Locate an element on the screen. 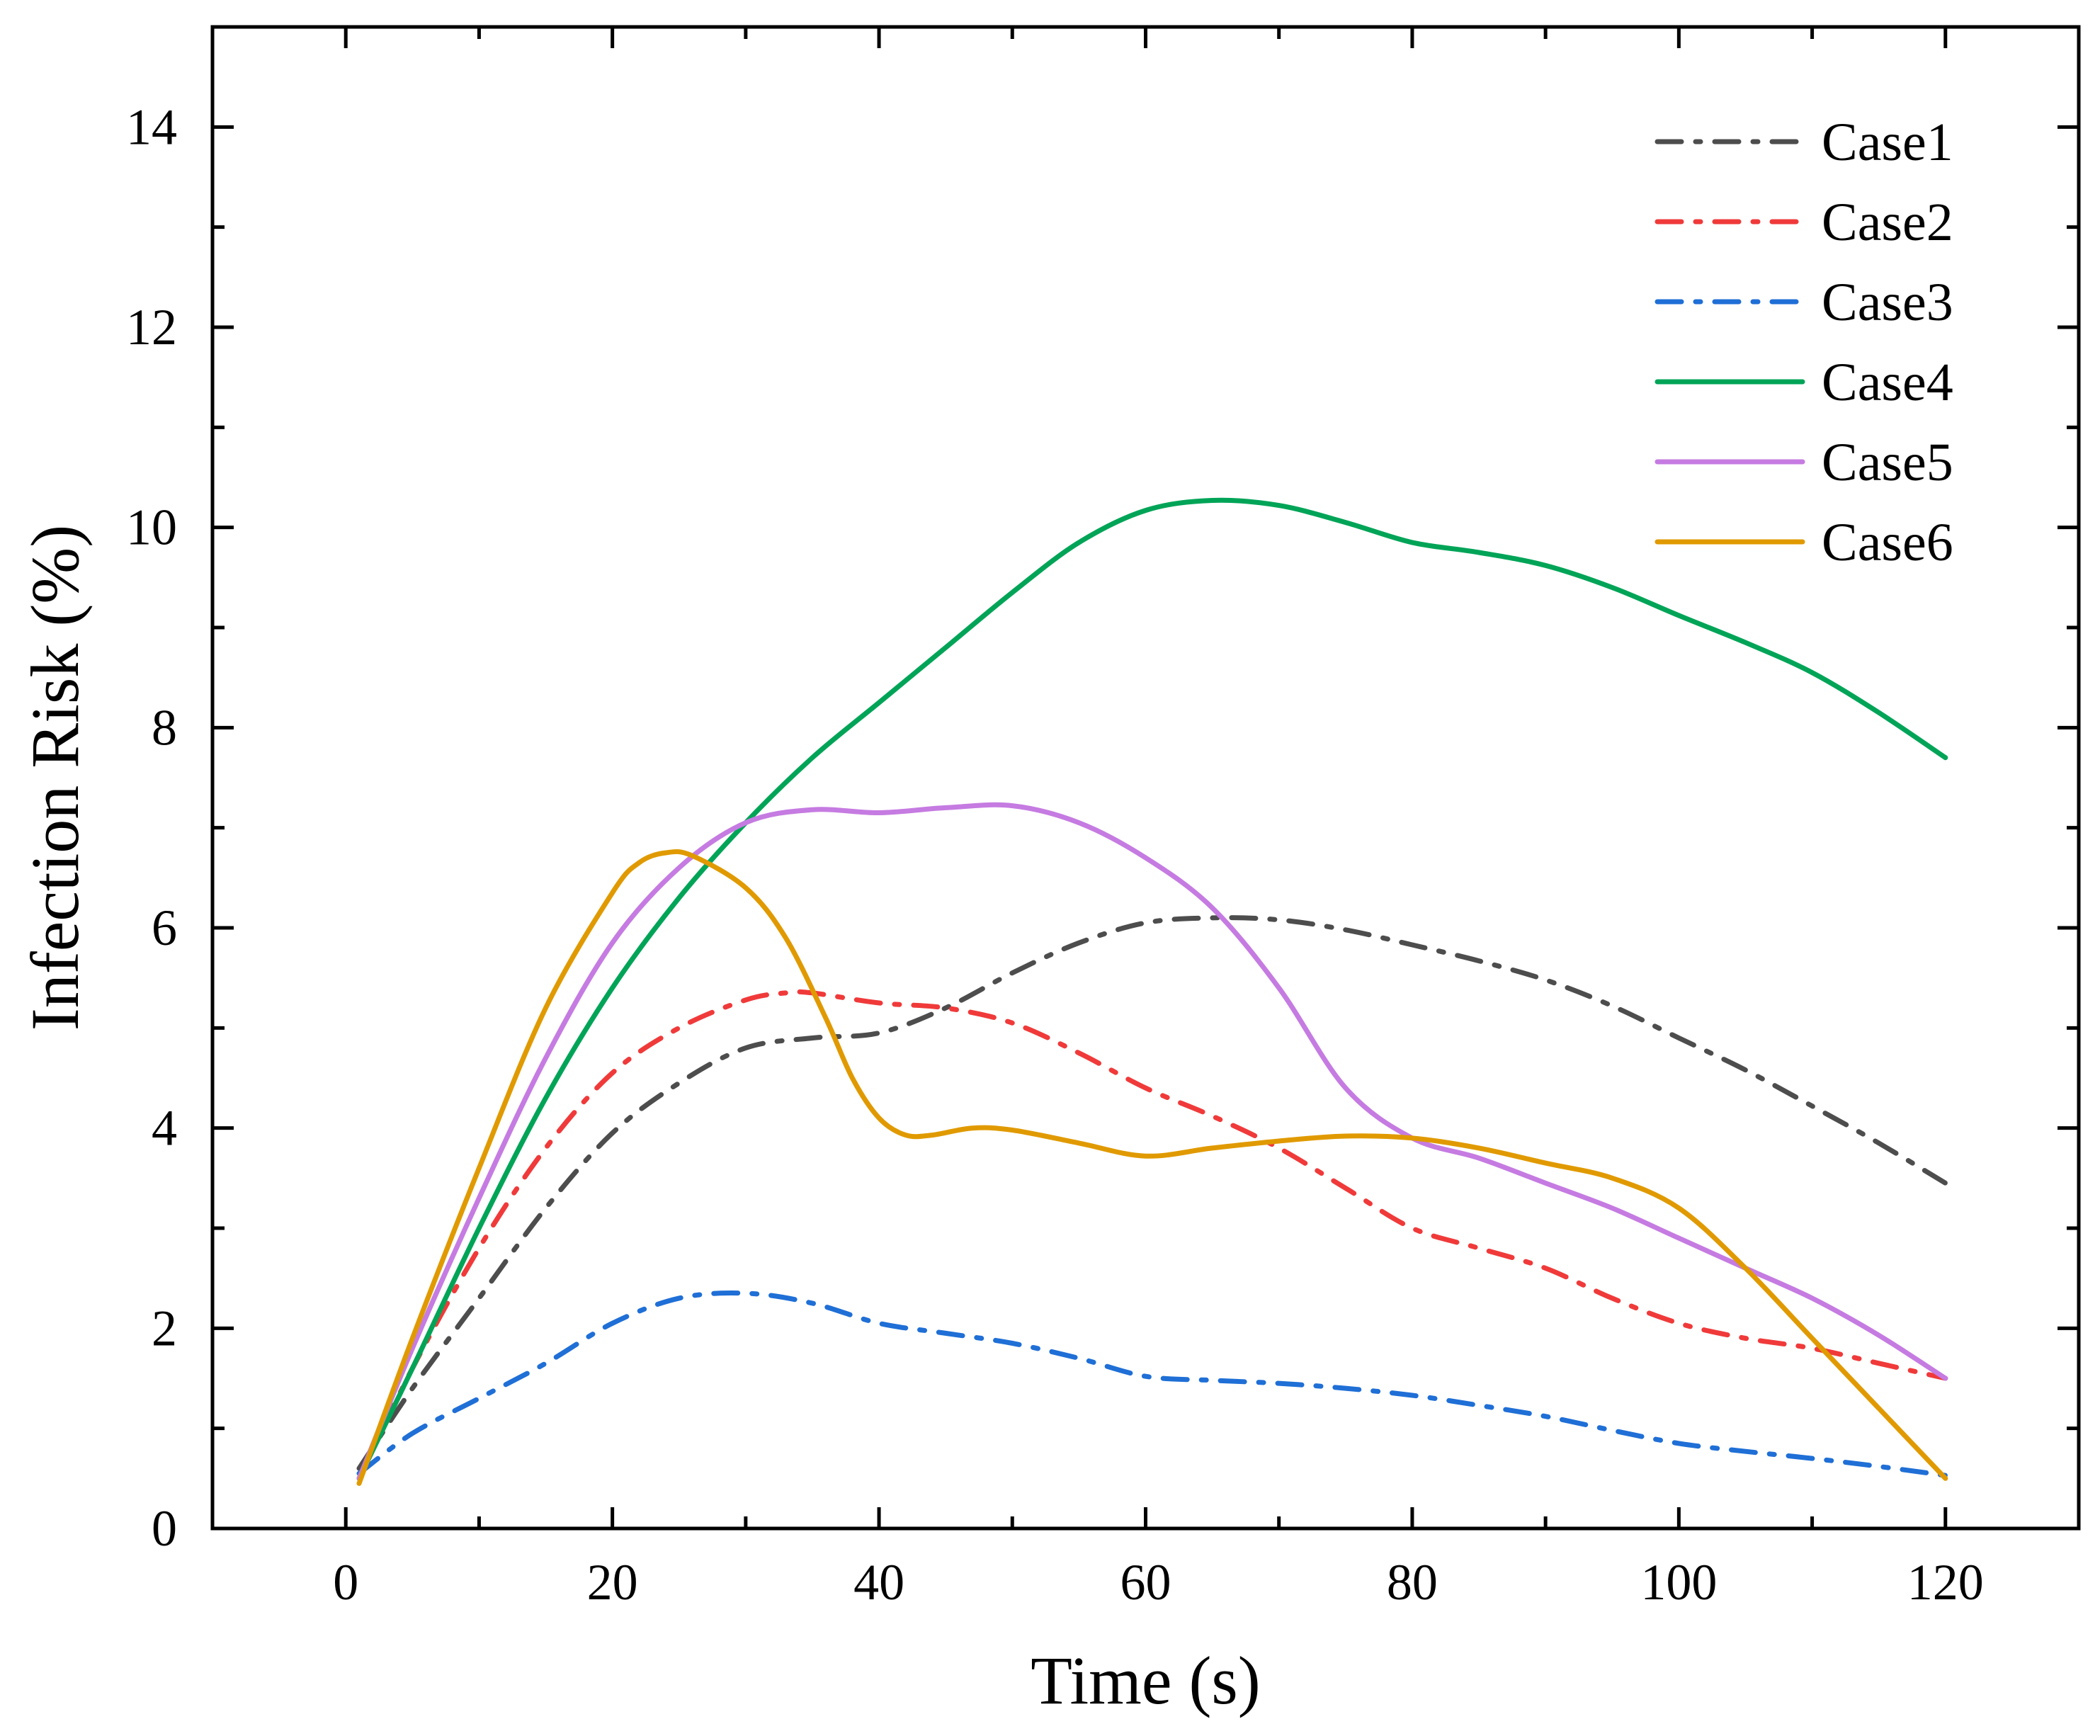 This screenshot has height=1736, width=2100. x-tick-label: 60 is located at coordinates (1145, 1583).